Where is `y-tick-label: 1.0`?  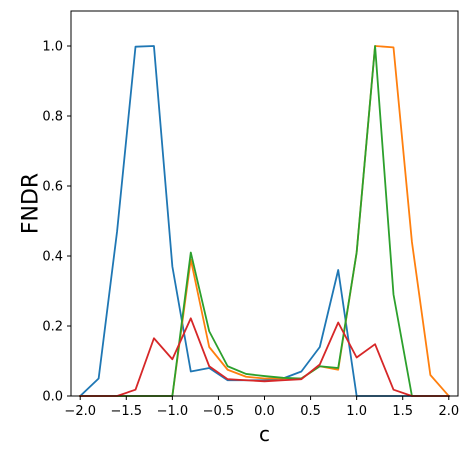 y-tick-label: 1.0 is located at coordinates (52, 47).